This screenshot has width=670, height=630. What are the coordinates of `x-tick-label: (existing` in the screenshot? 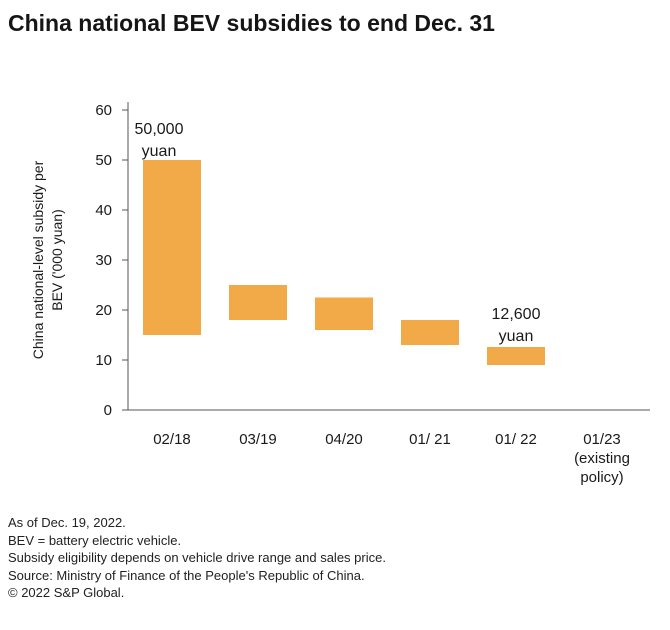 It's located at (602, 458).